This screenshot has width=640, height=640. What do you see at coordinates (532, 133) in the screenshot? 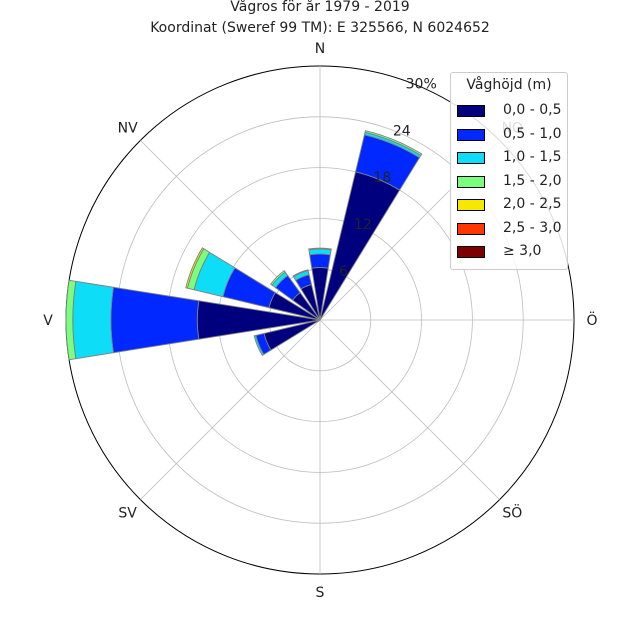
I see `legend-label: 0,5 - 1,0` at bounding box center [532, 133].